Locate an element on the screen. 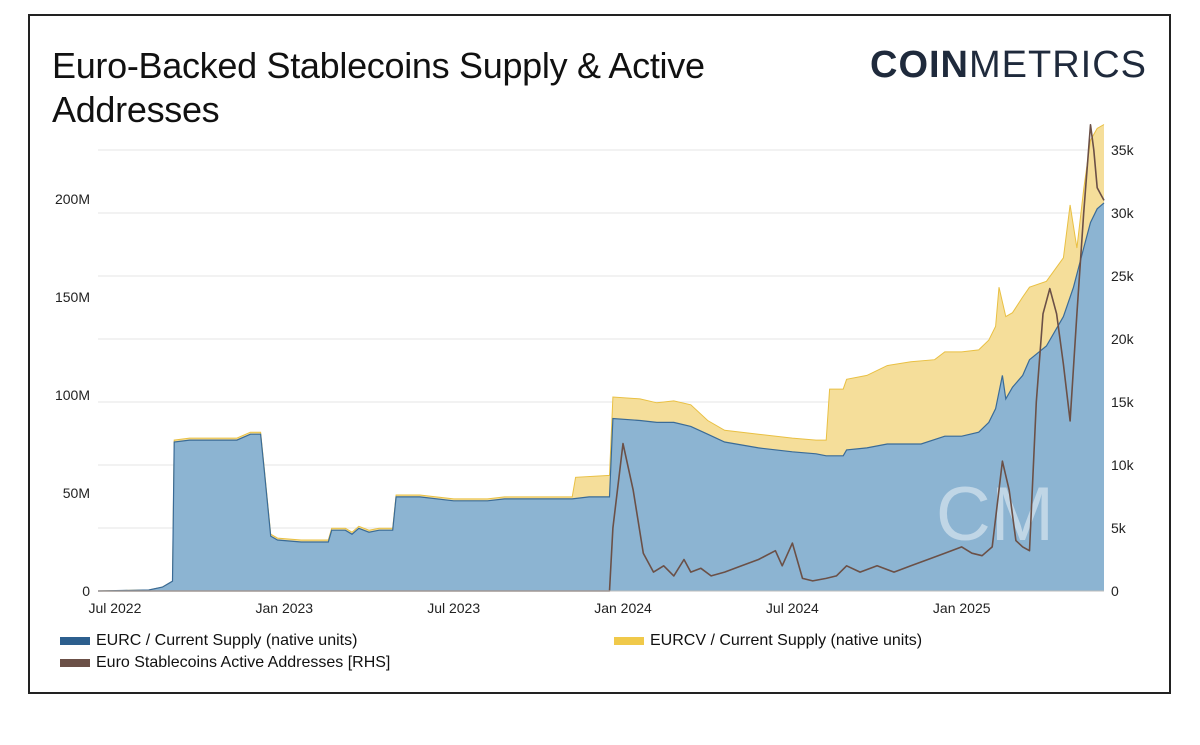 The image size is (1200, 745). brand-logo-bold: COIN is located at coordinates (919, 65).